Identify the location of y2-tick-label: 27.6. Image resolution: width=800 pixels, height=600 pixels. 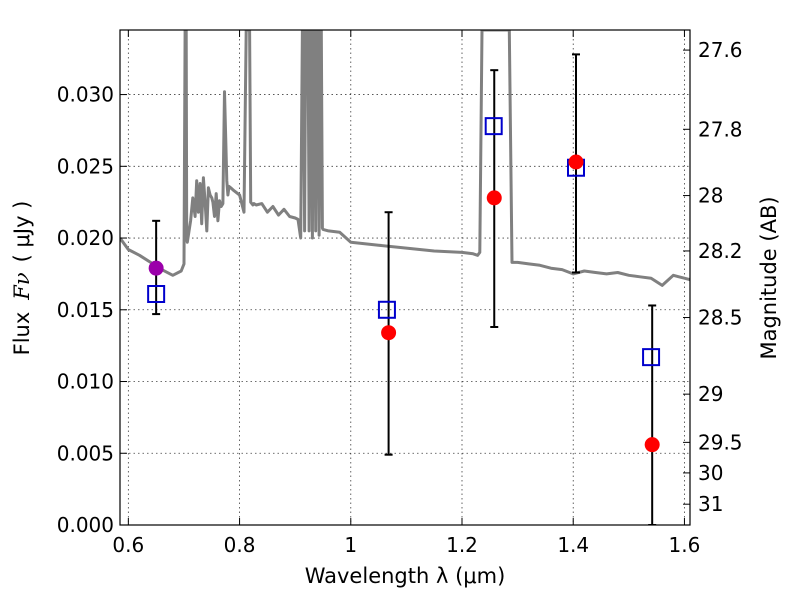
(720, 50).